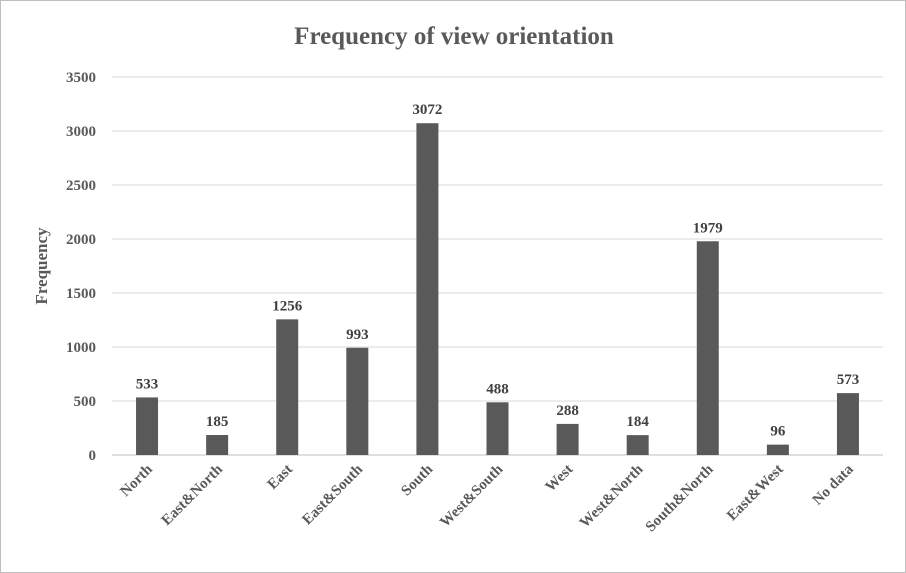 Image resolution: width=906 pixels, height=573 pixels. What do you see at coordinates (81, 348) in the screenshot?
I see `y-tick-label: 1000` at bounding box center [81, 348].